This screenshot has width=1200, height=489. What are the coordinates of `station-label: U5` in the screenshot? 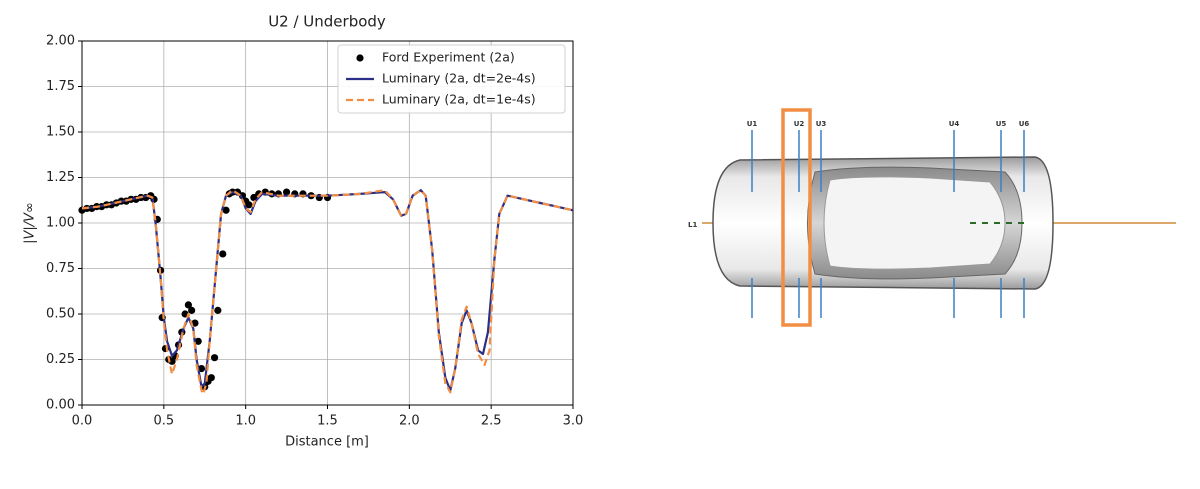 It's located at (1001, 124).